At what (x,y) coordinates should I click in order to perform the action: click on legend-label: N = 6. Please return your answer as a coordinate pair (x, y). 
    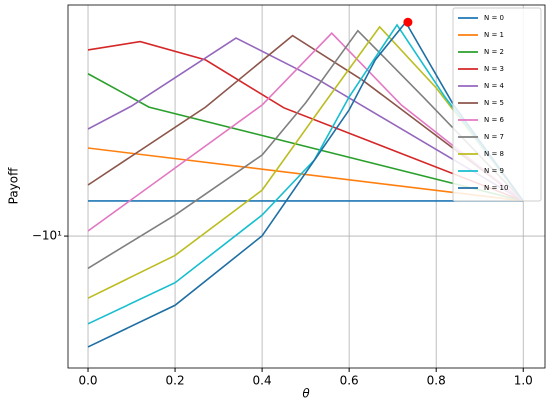
    Looking at the image, I should click on (494, 120).